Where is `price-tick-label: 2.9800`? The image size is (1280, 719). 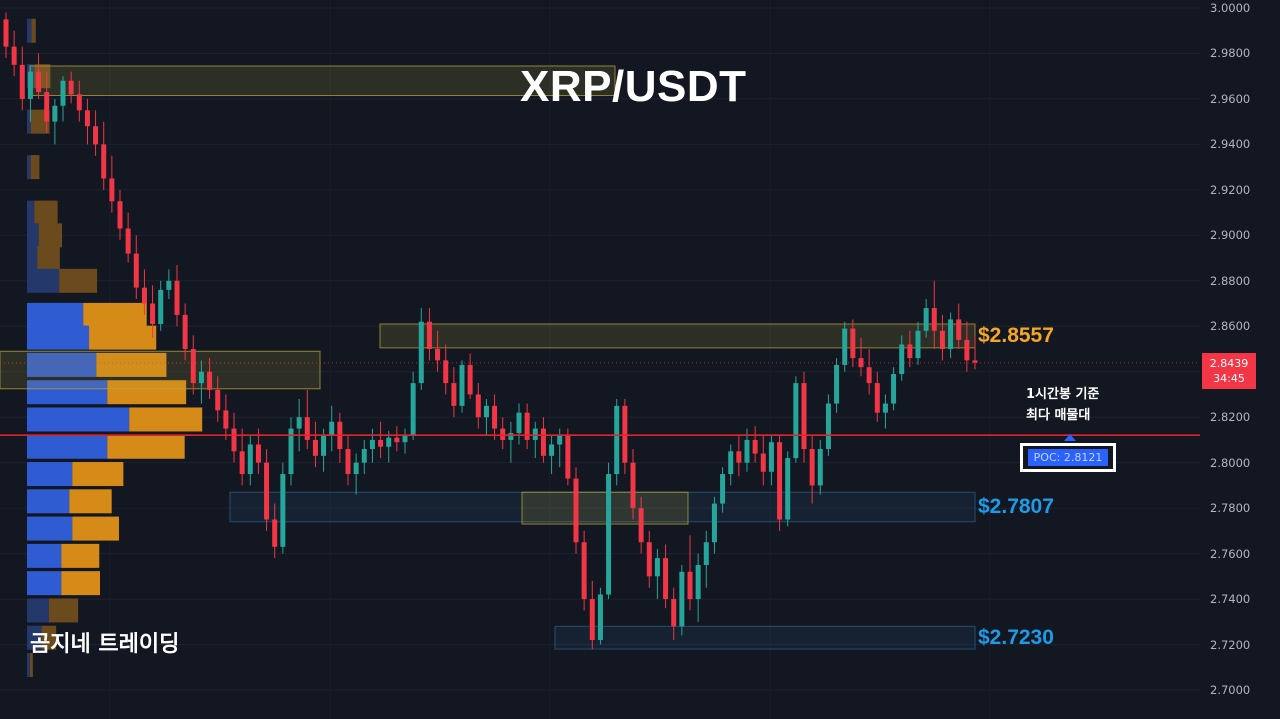
price-tick-label: 2.9800 is located at coordinates (1230, 53).